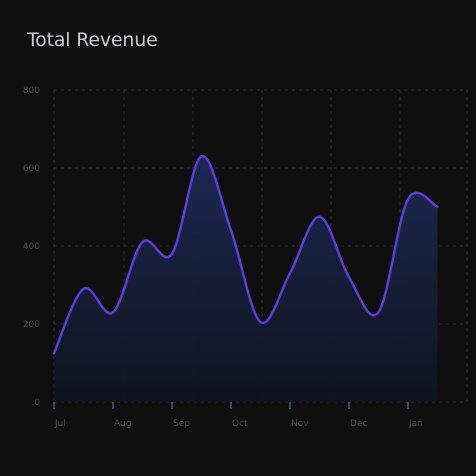  What do you see at coordinates (240, 424) in the screenshot?
I see `x-tick-label-oct: Oct` at bounding box center [240, 424].